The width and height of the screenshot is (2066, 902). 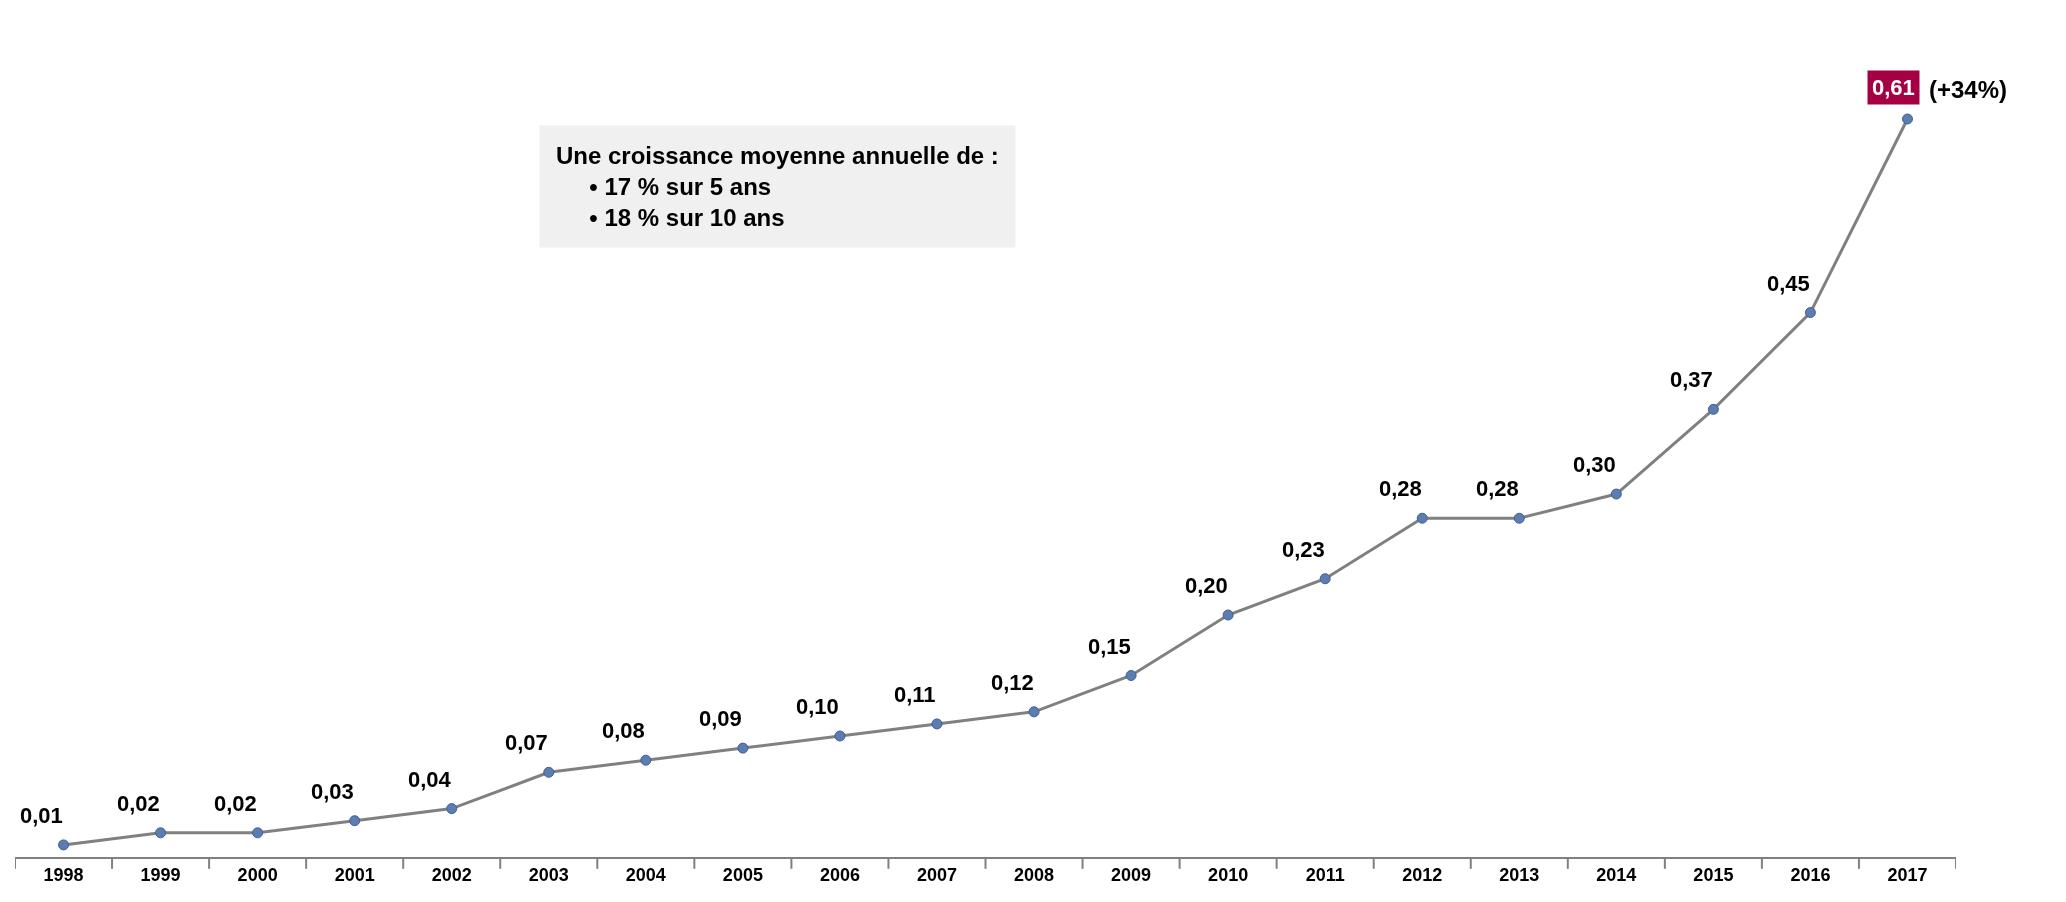 What do you see at coordinates (63, 874) in the screenshot?
I see `x-tick-label: 1998` at bounding box center [63, 874].